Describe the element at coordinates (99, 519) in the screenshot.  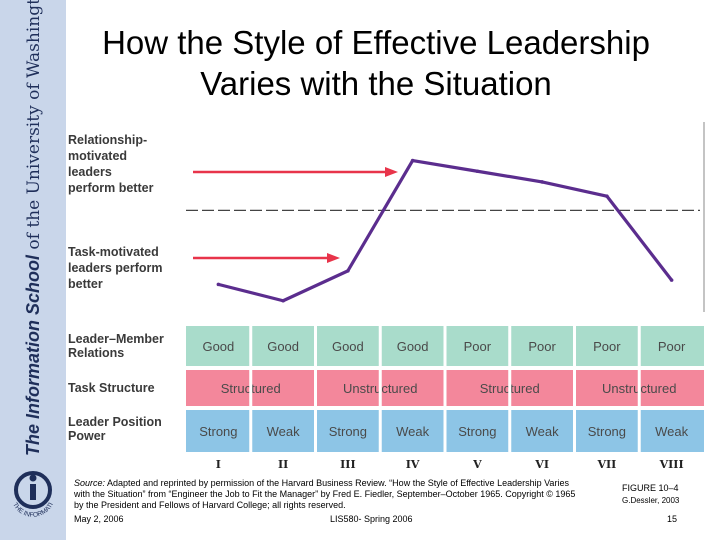
I see `slide-date: May 2, 2006` at that location.